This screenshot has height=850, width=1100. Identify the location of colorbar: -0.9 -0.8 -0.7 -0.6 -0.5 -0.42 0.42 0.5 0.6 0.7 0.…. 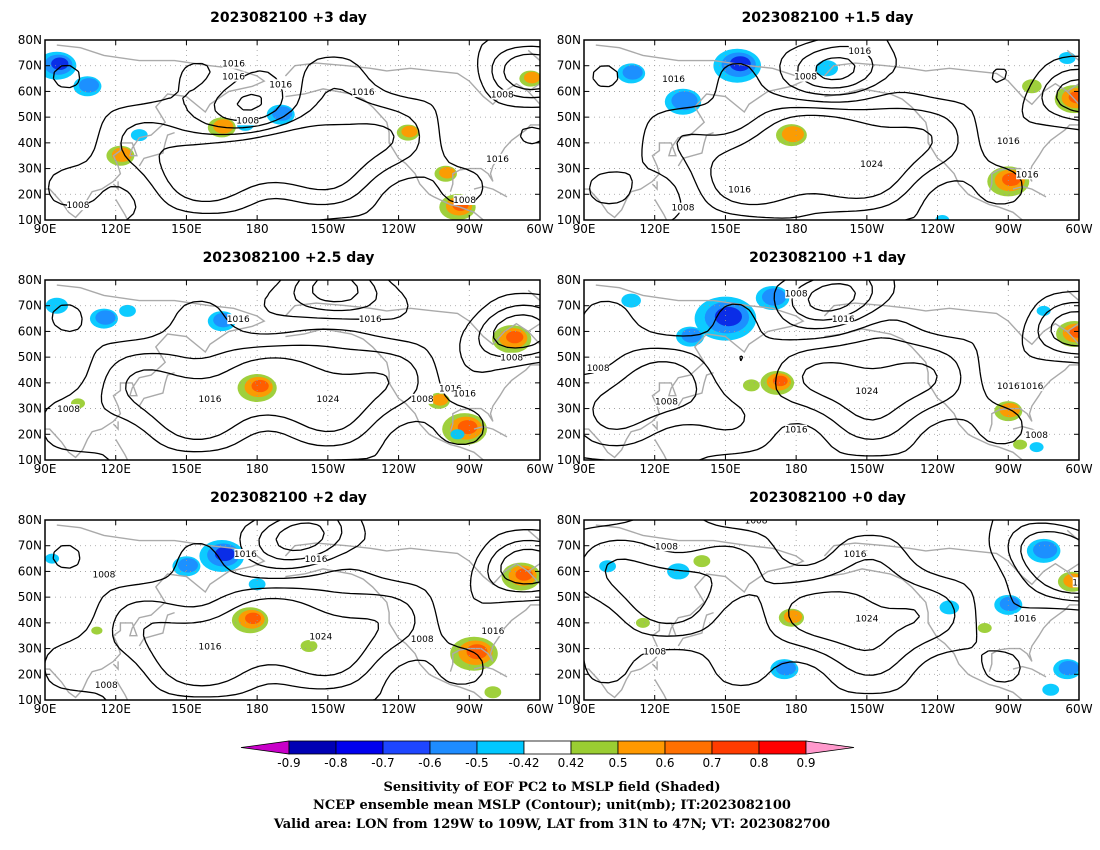
(547, 755).